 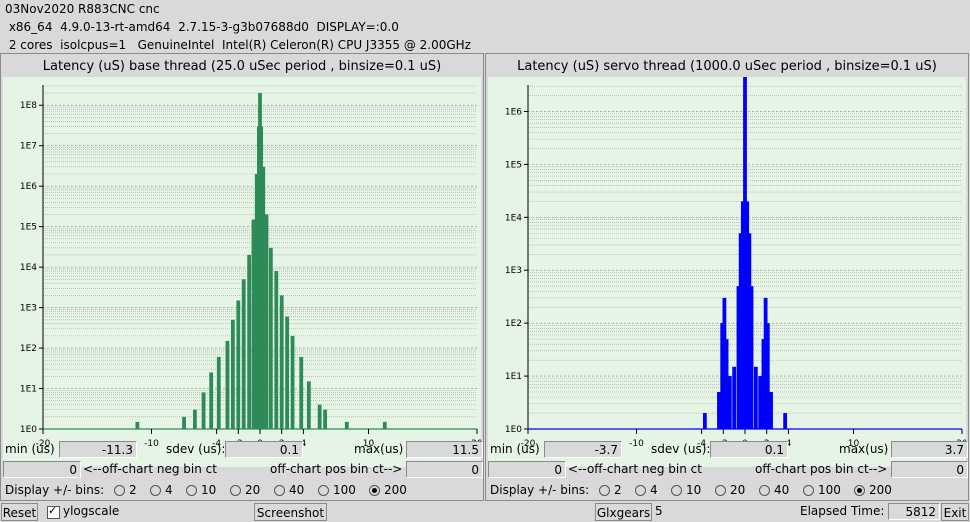 What do you see at coordinates (28, 309) in the screenshot?
I see `y-tick-label: 1E3` at bounding box center [28, 309].